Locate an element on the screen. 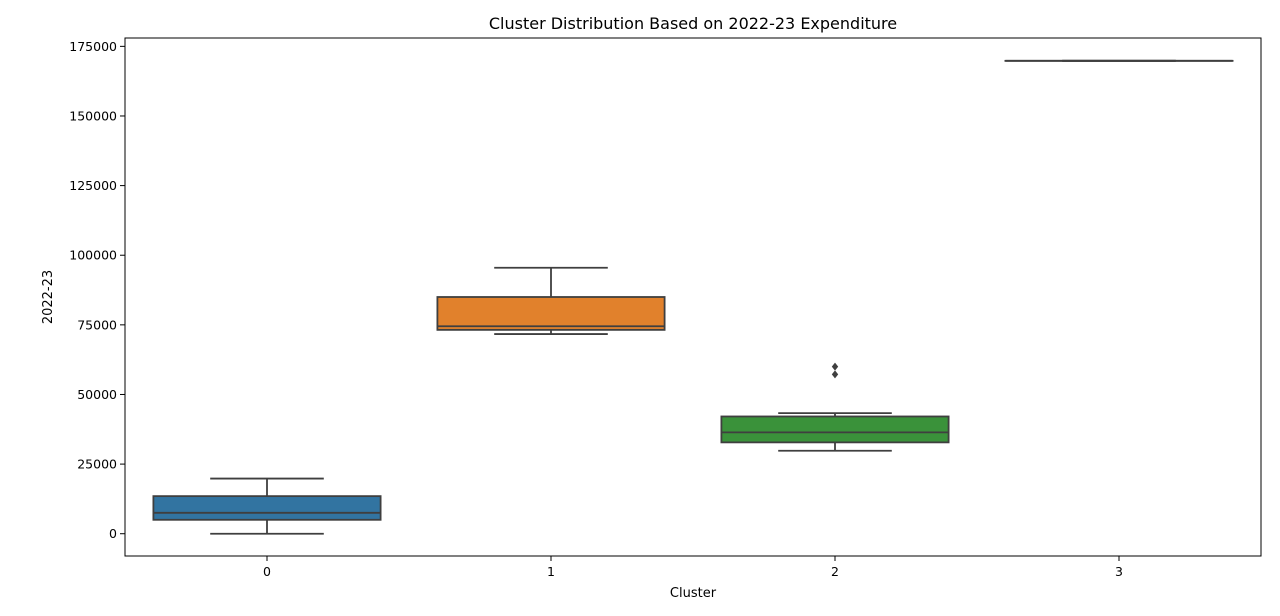  x-axis-label: Cluster is located at coordinates (693, 593).